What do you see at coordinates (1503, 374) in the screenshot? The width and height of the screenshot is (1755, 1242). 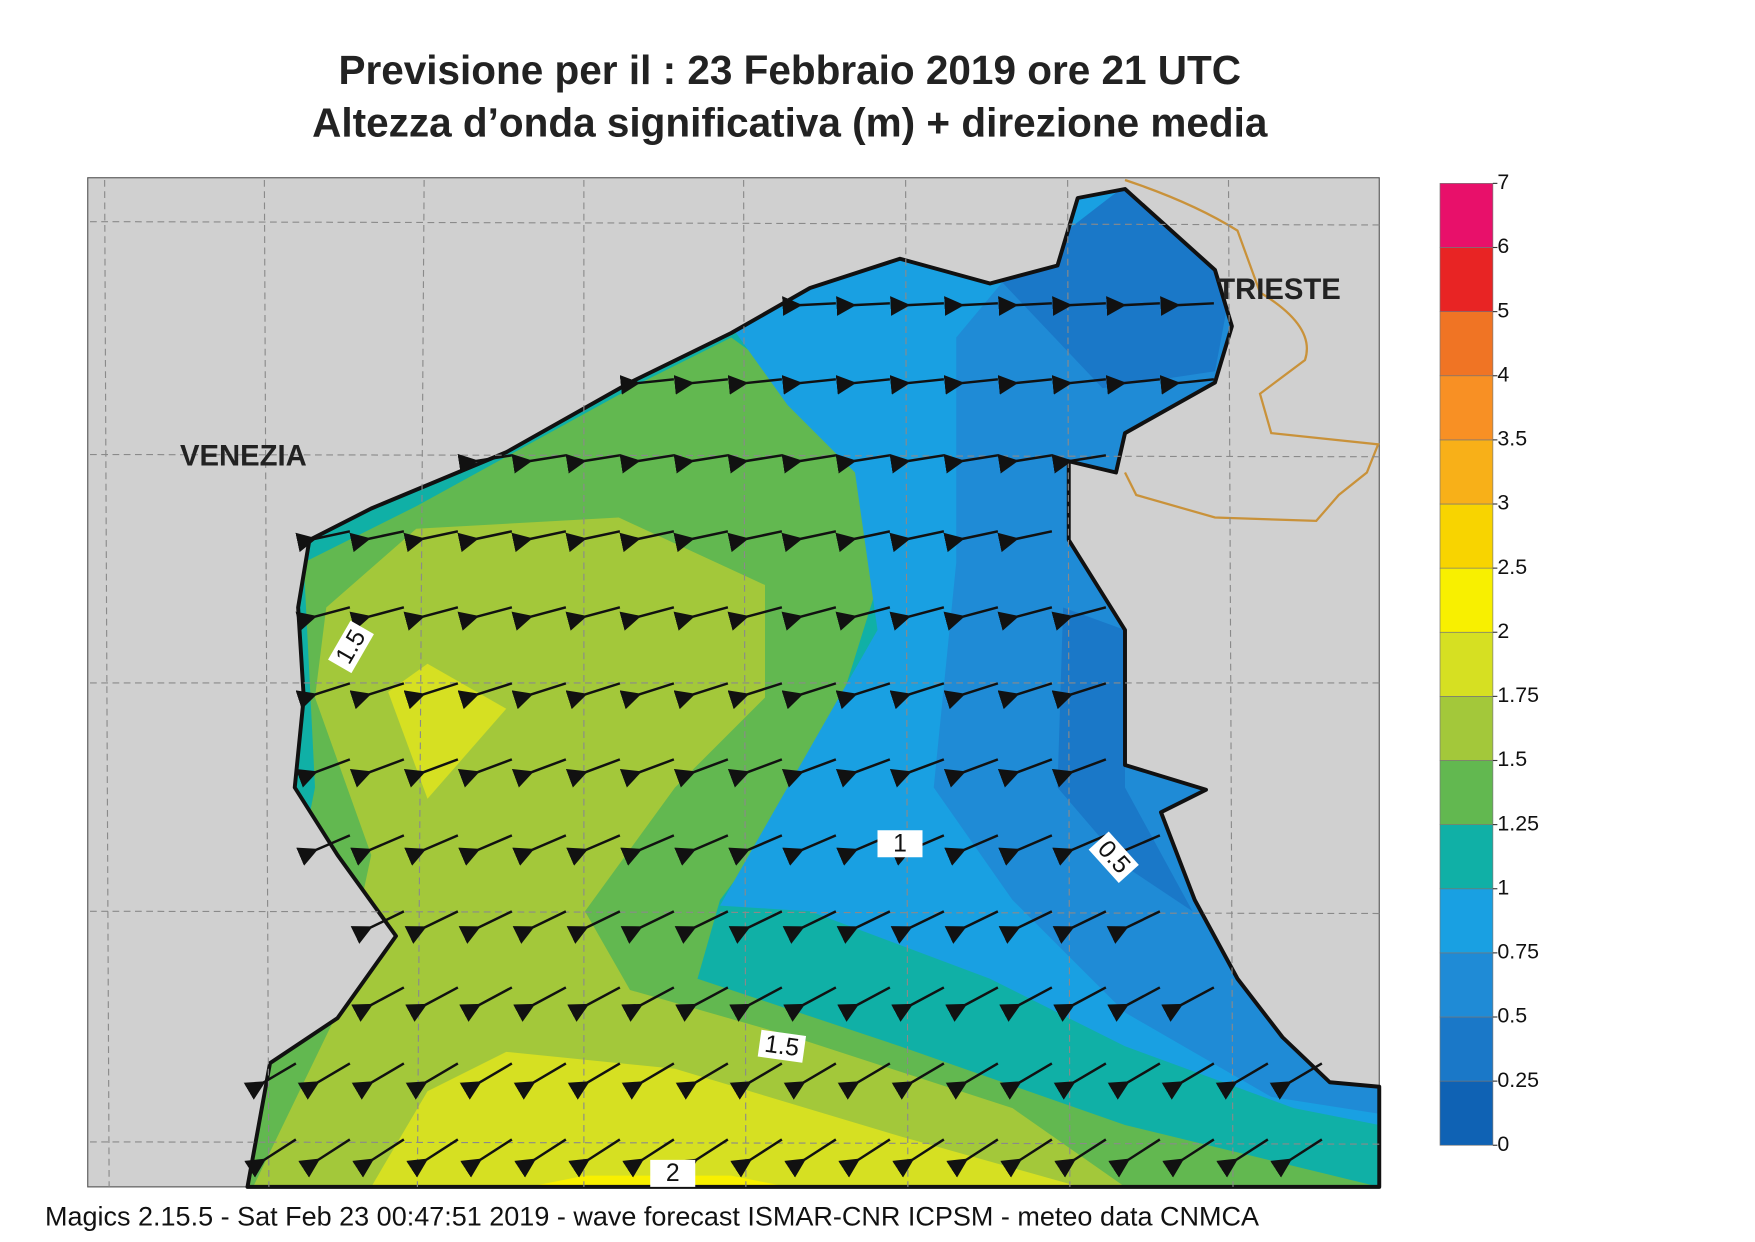 I see `colorbar-label: 4` at bounding box center [1503, 374].